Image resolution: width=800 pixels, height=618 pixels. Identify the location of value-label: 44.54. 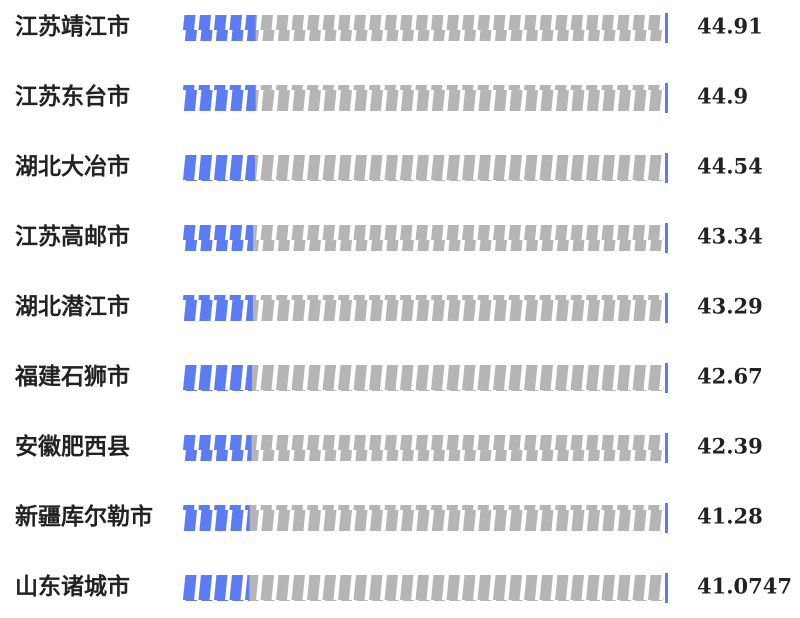
(730, 166).